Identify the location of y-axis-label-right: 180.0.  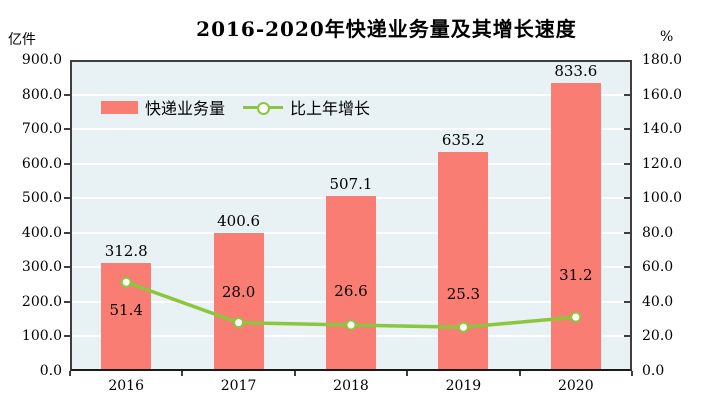
(662, 60).